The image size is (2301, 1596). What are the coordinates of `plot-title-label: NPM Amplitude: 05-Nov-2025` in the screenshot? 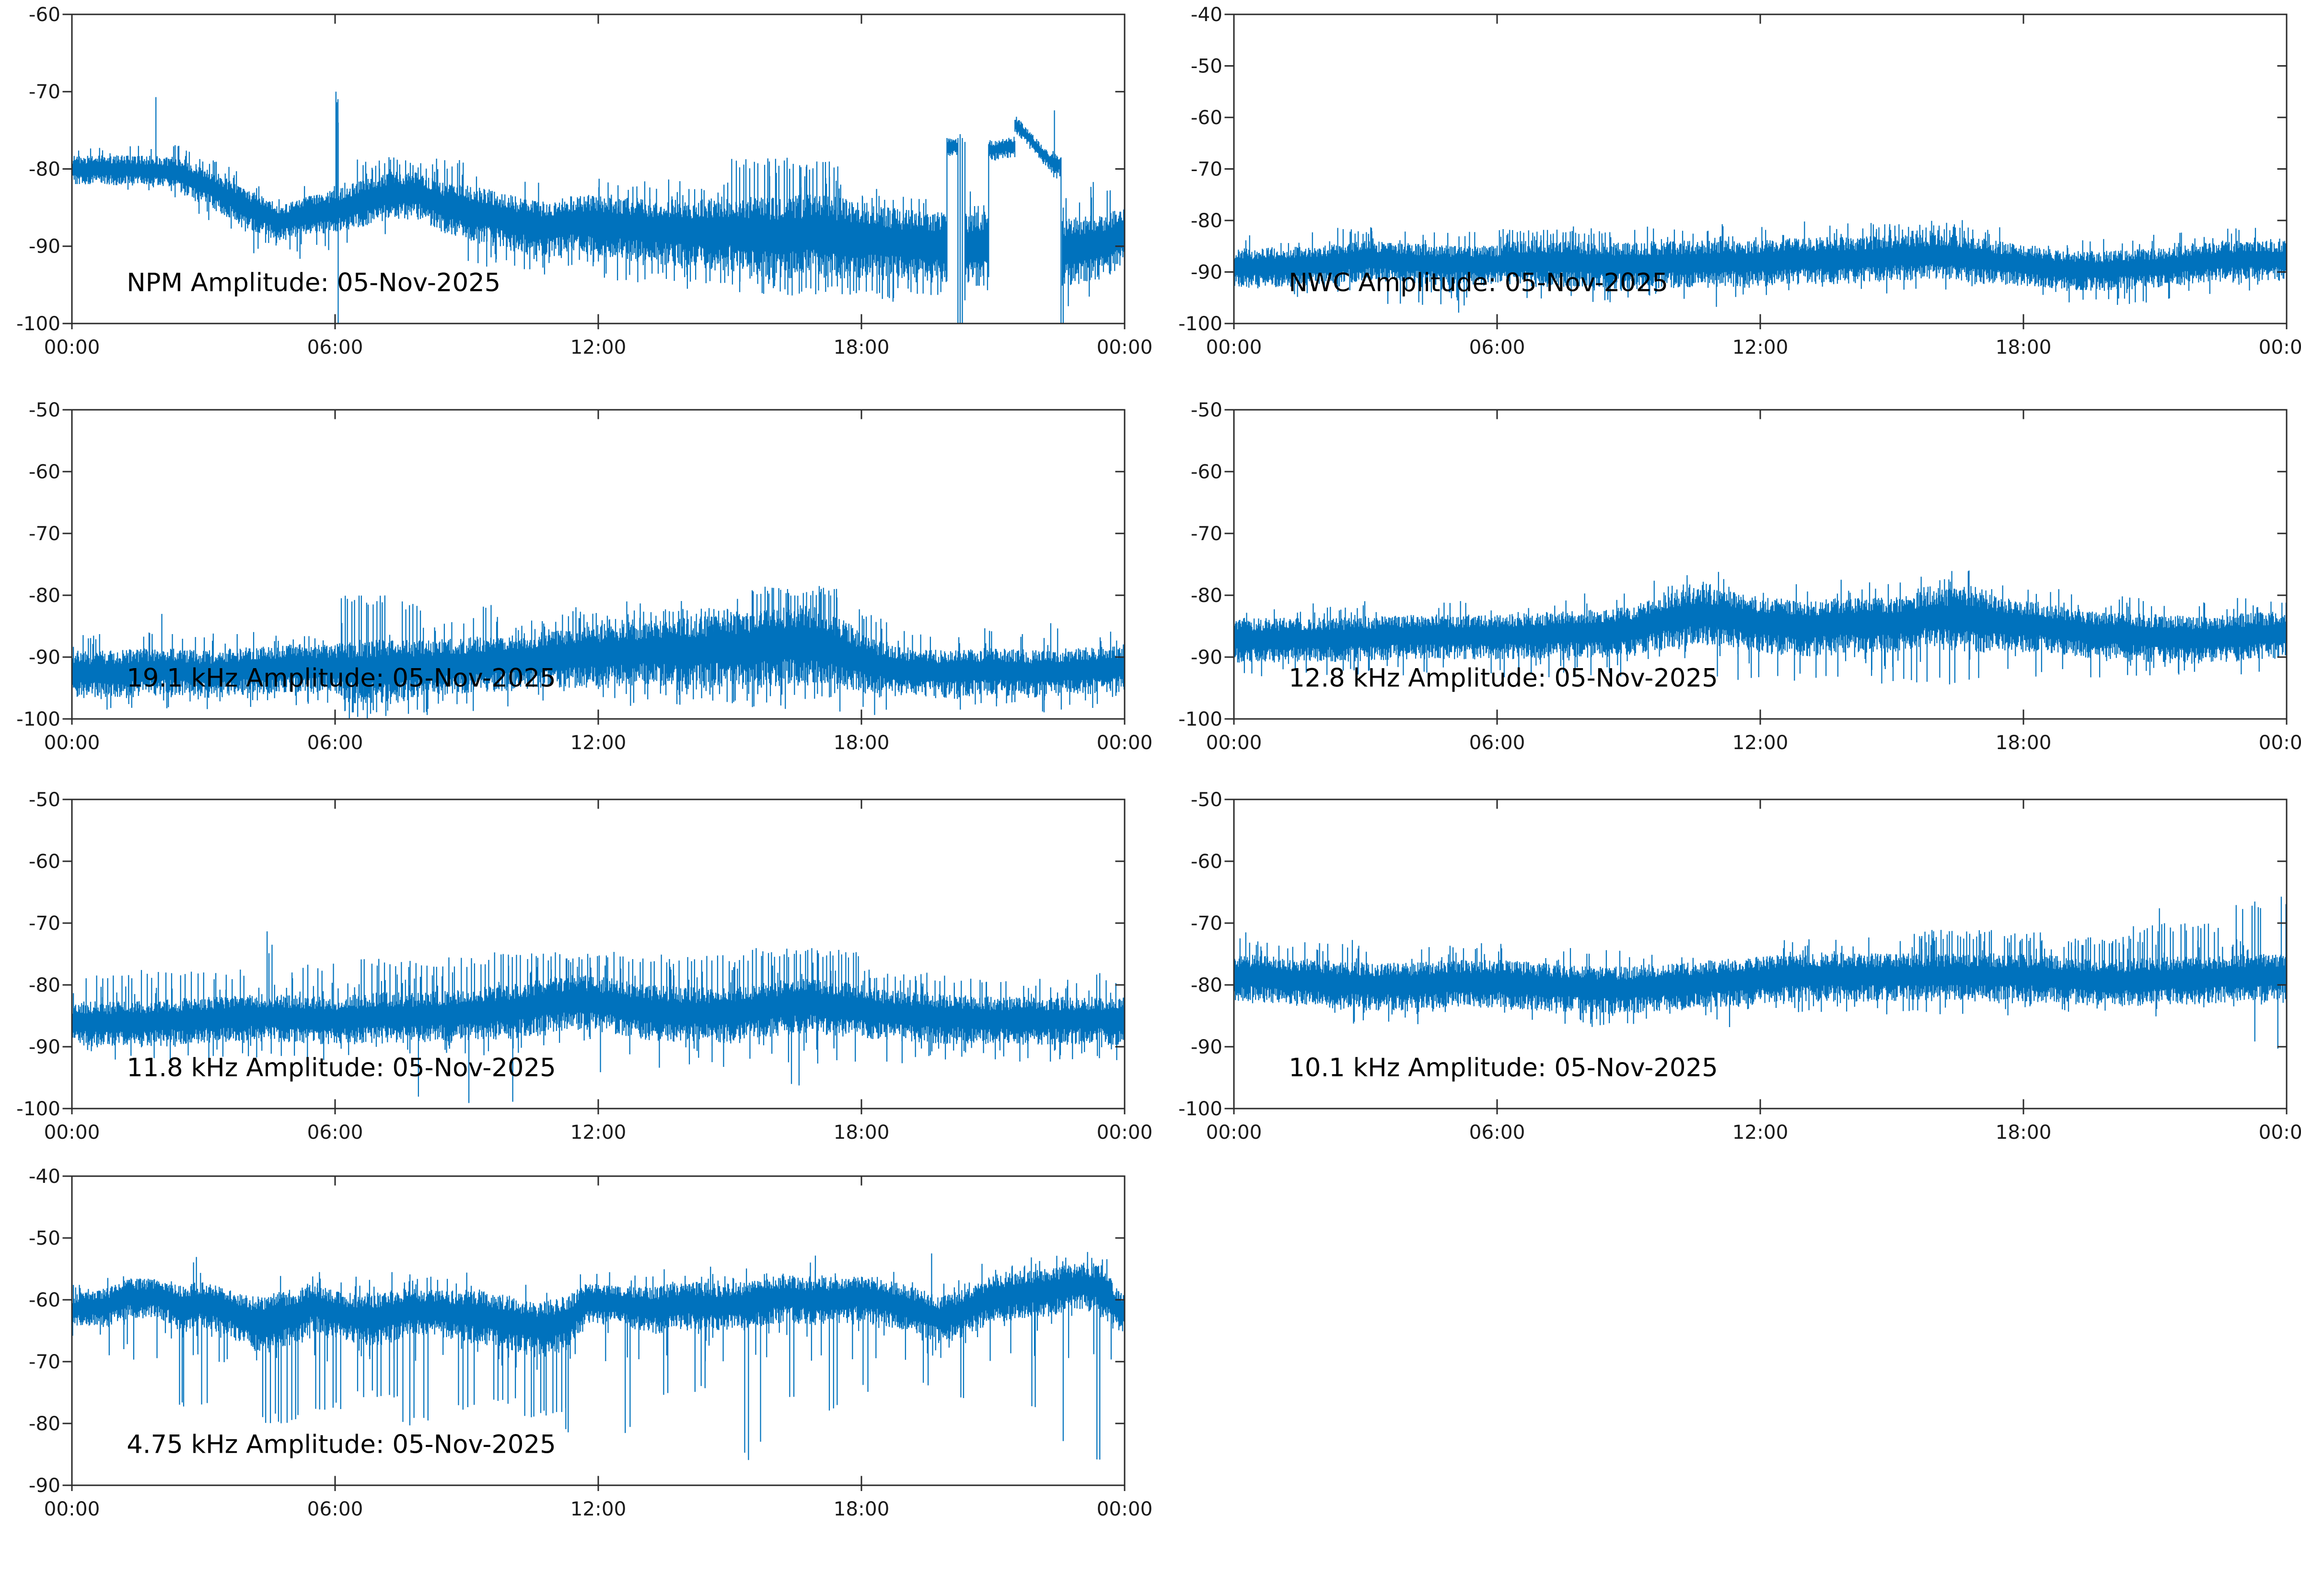 It's located at (313, 282).